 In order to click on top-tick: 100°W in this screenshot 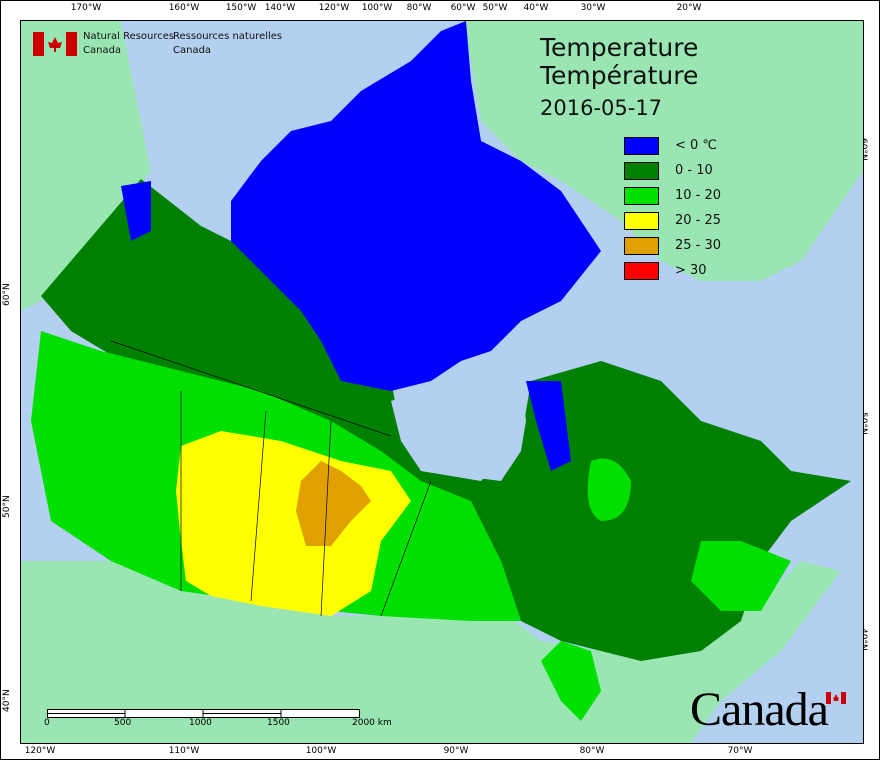, I will do `click(377, 8)`.